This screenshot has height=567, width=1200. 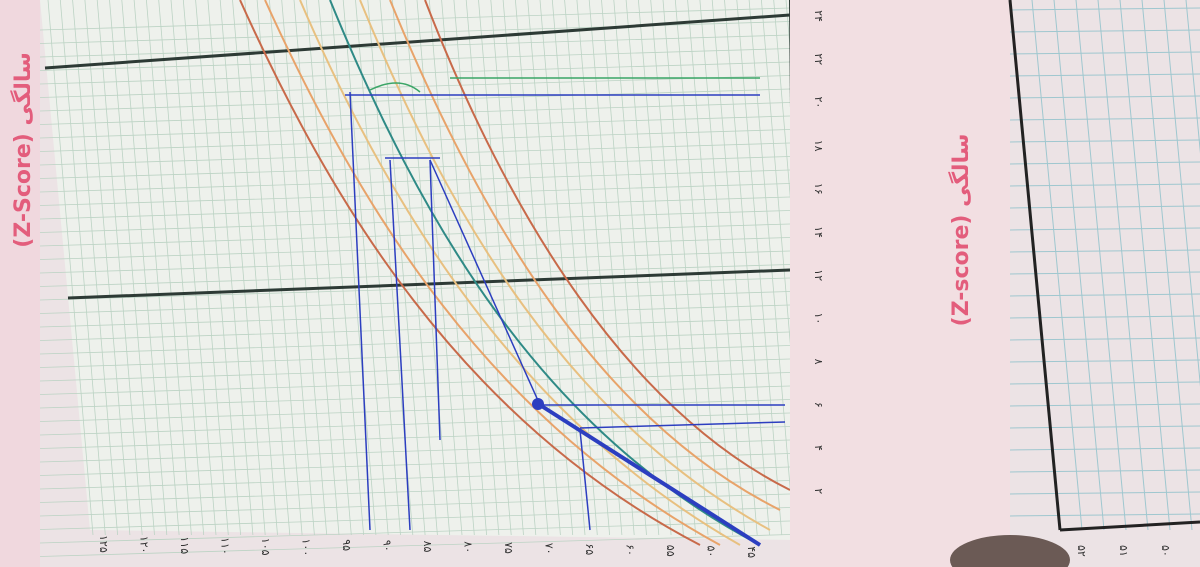 I want to click on month-label: ۱۶, so click(x=818, y=189).